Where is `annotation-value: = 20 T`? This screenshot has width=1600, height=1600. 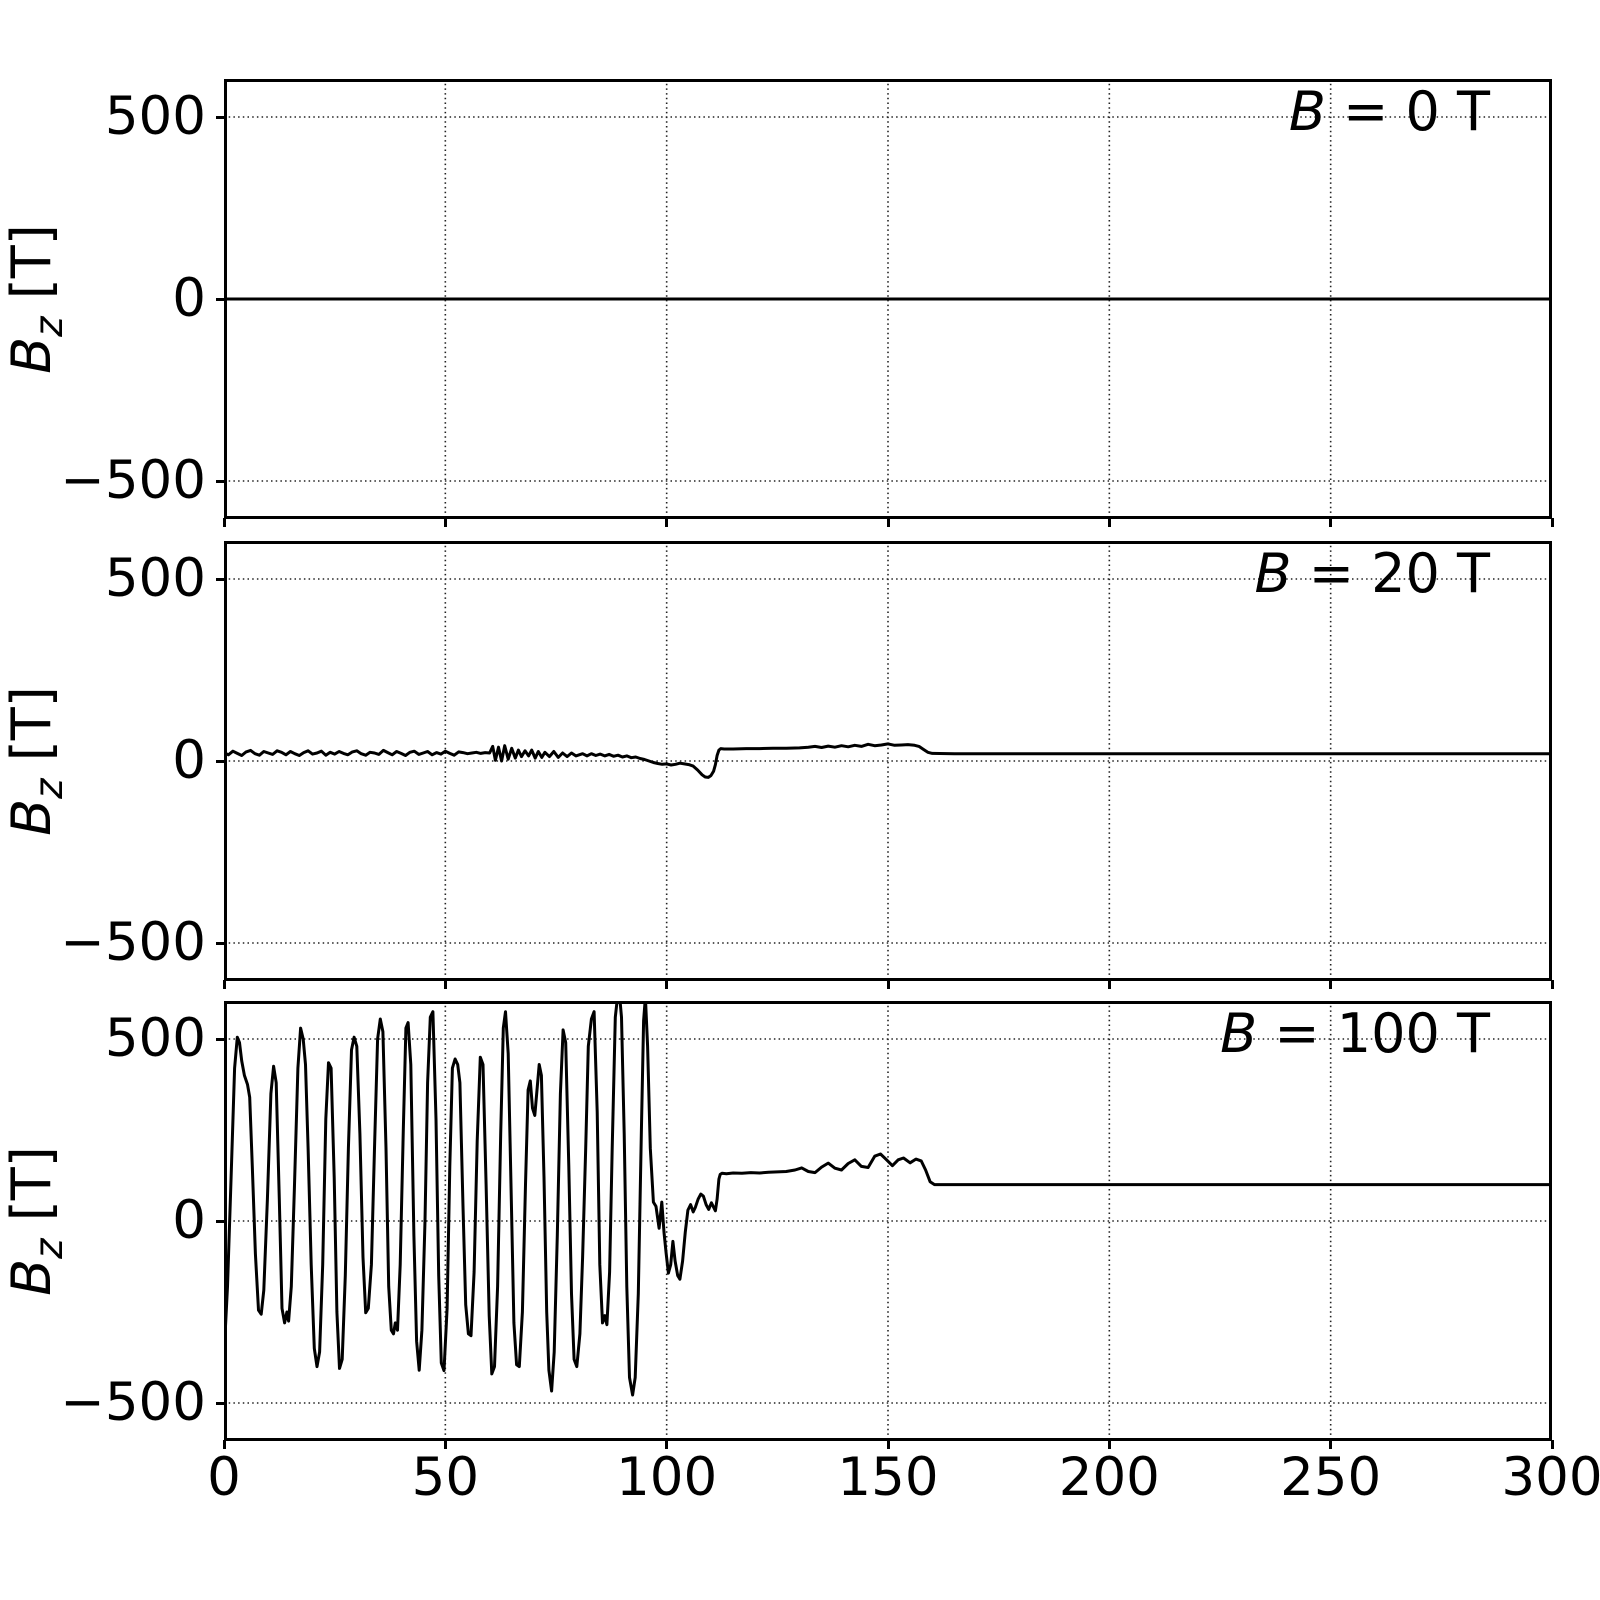 annotation-value: = 20 T is located at coordinates (1390, 573).